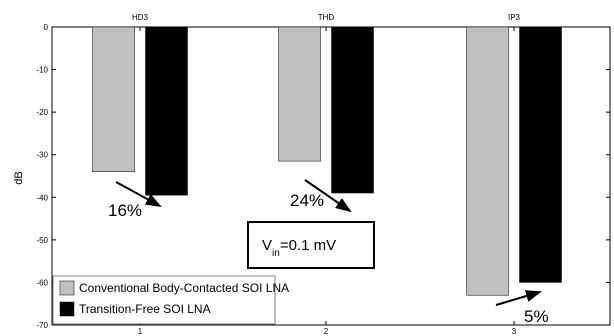  I want to click on y-tick-label: -30, so click(42, 155).